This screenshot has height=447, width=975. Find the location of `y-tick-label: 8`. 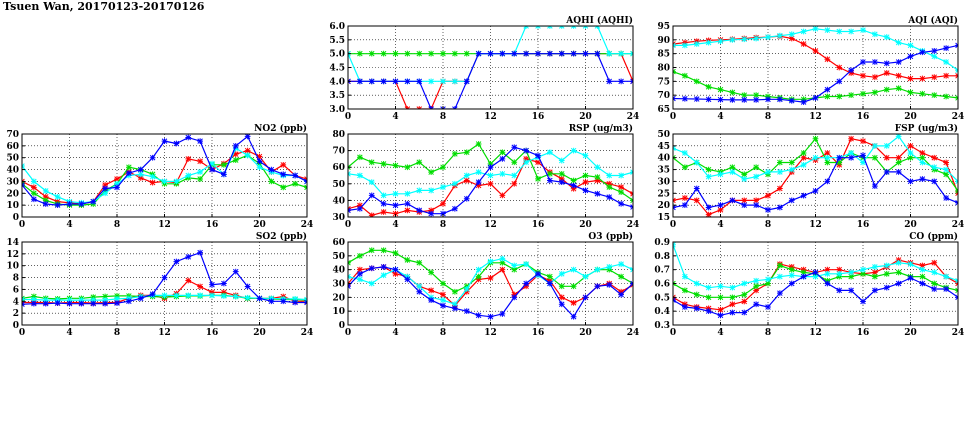

y-tick-label: 8 is located at coordinates (16, 279).